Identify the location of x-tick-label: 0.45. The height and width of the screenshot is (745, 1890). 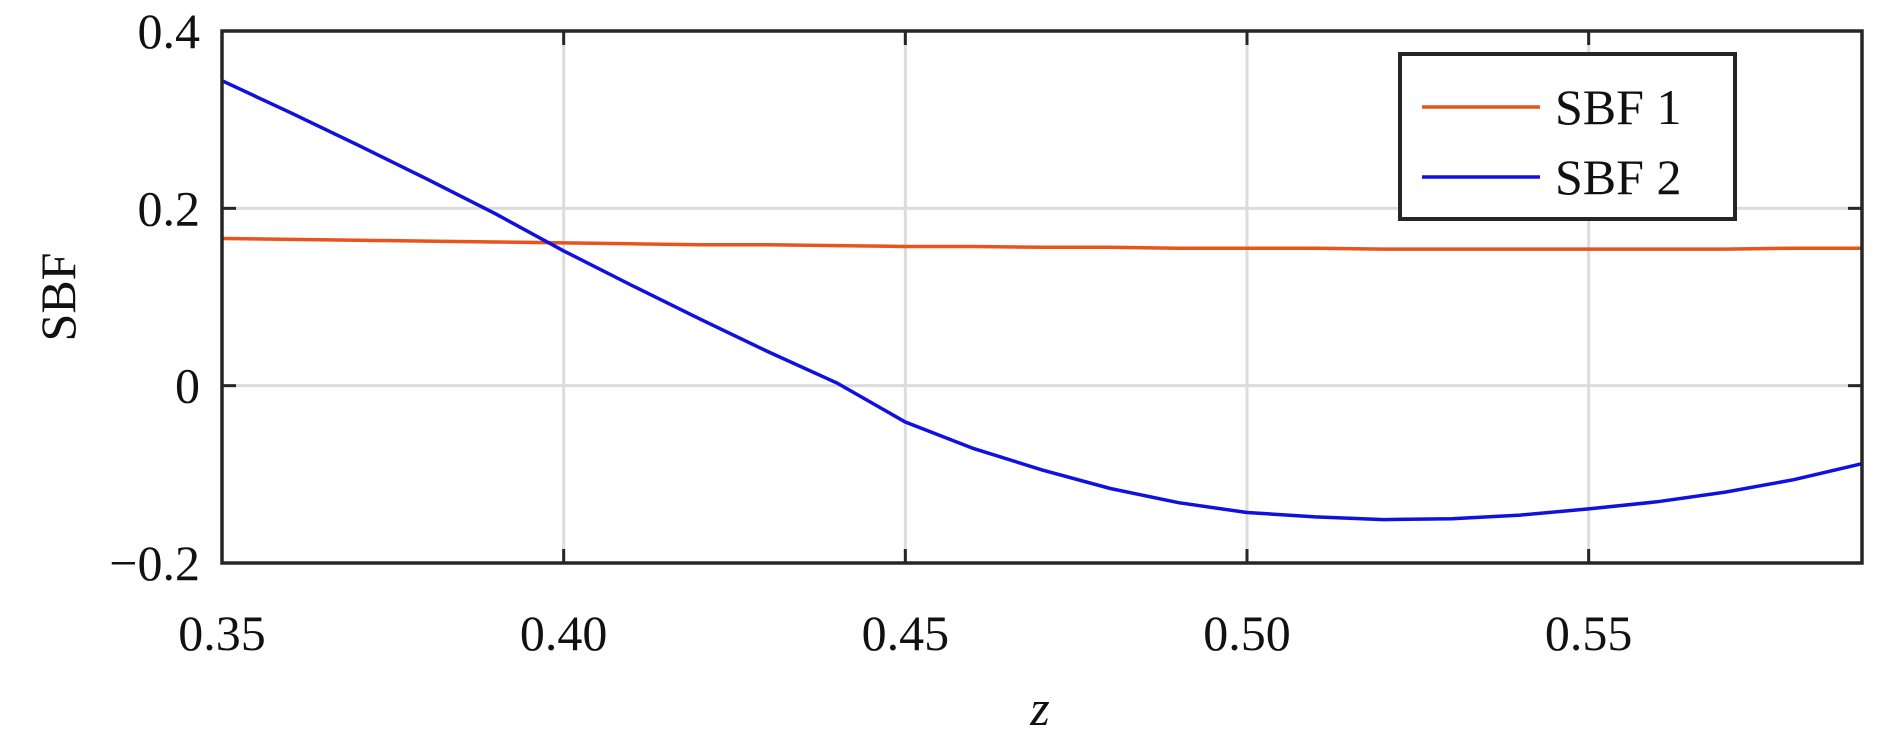
(906, 633).